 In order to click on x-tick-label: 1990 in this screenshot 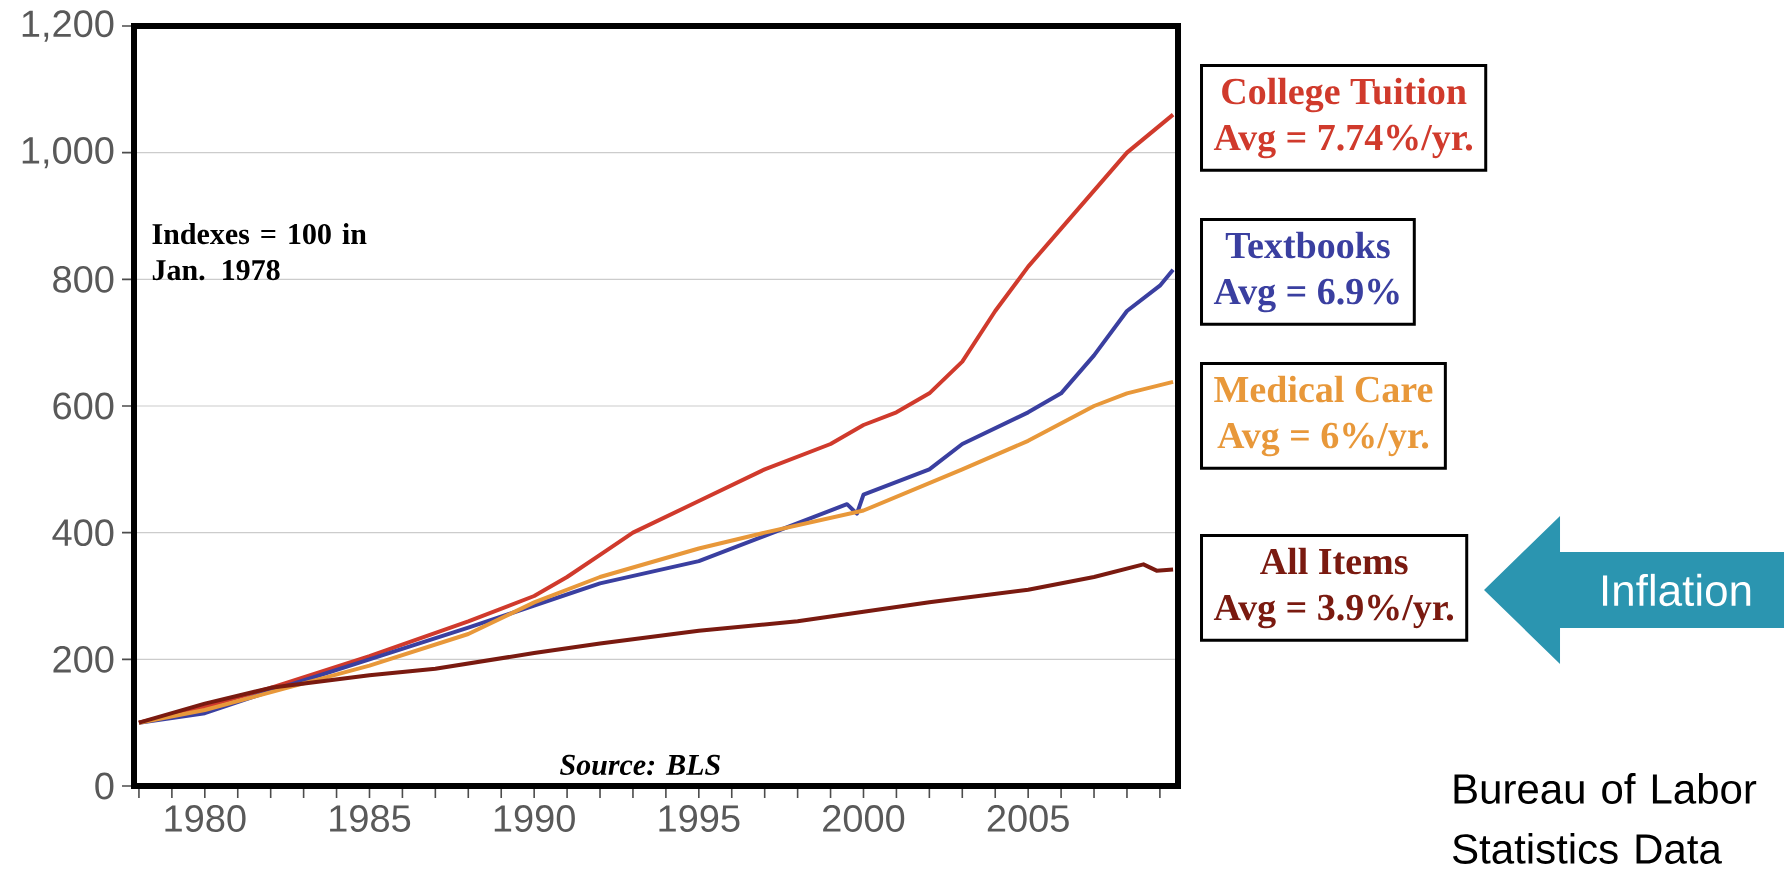, I will do `click(534, 818)`.